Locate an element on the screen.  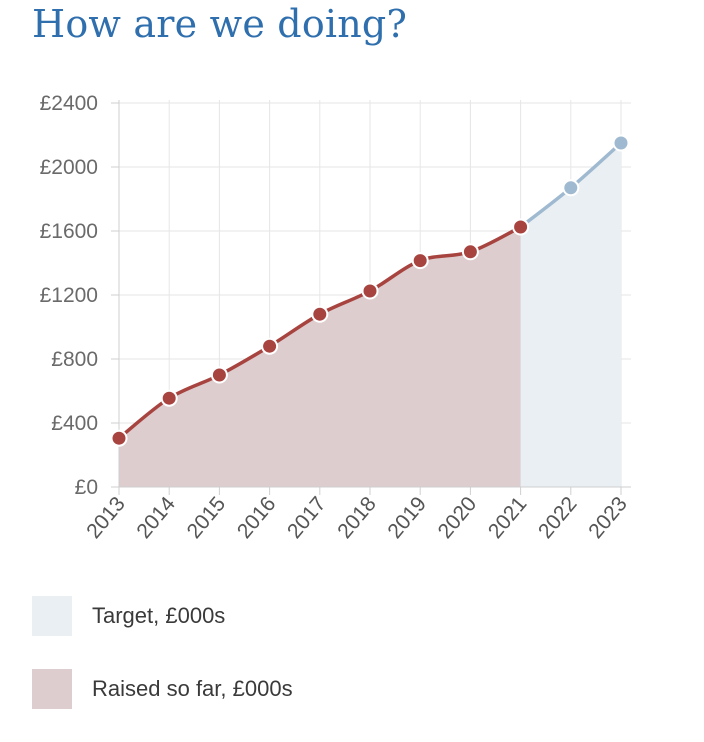
legend: Target, £000s Raised so far, £000s is located at coordinates (162, 669).